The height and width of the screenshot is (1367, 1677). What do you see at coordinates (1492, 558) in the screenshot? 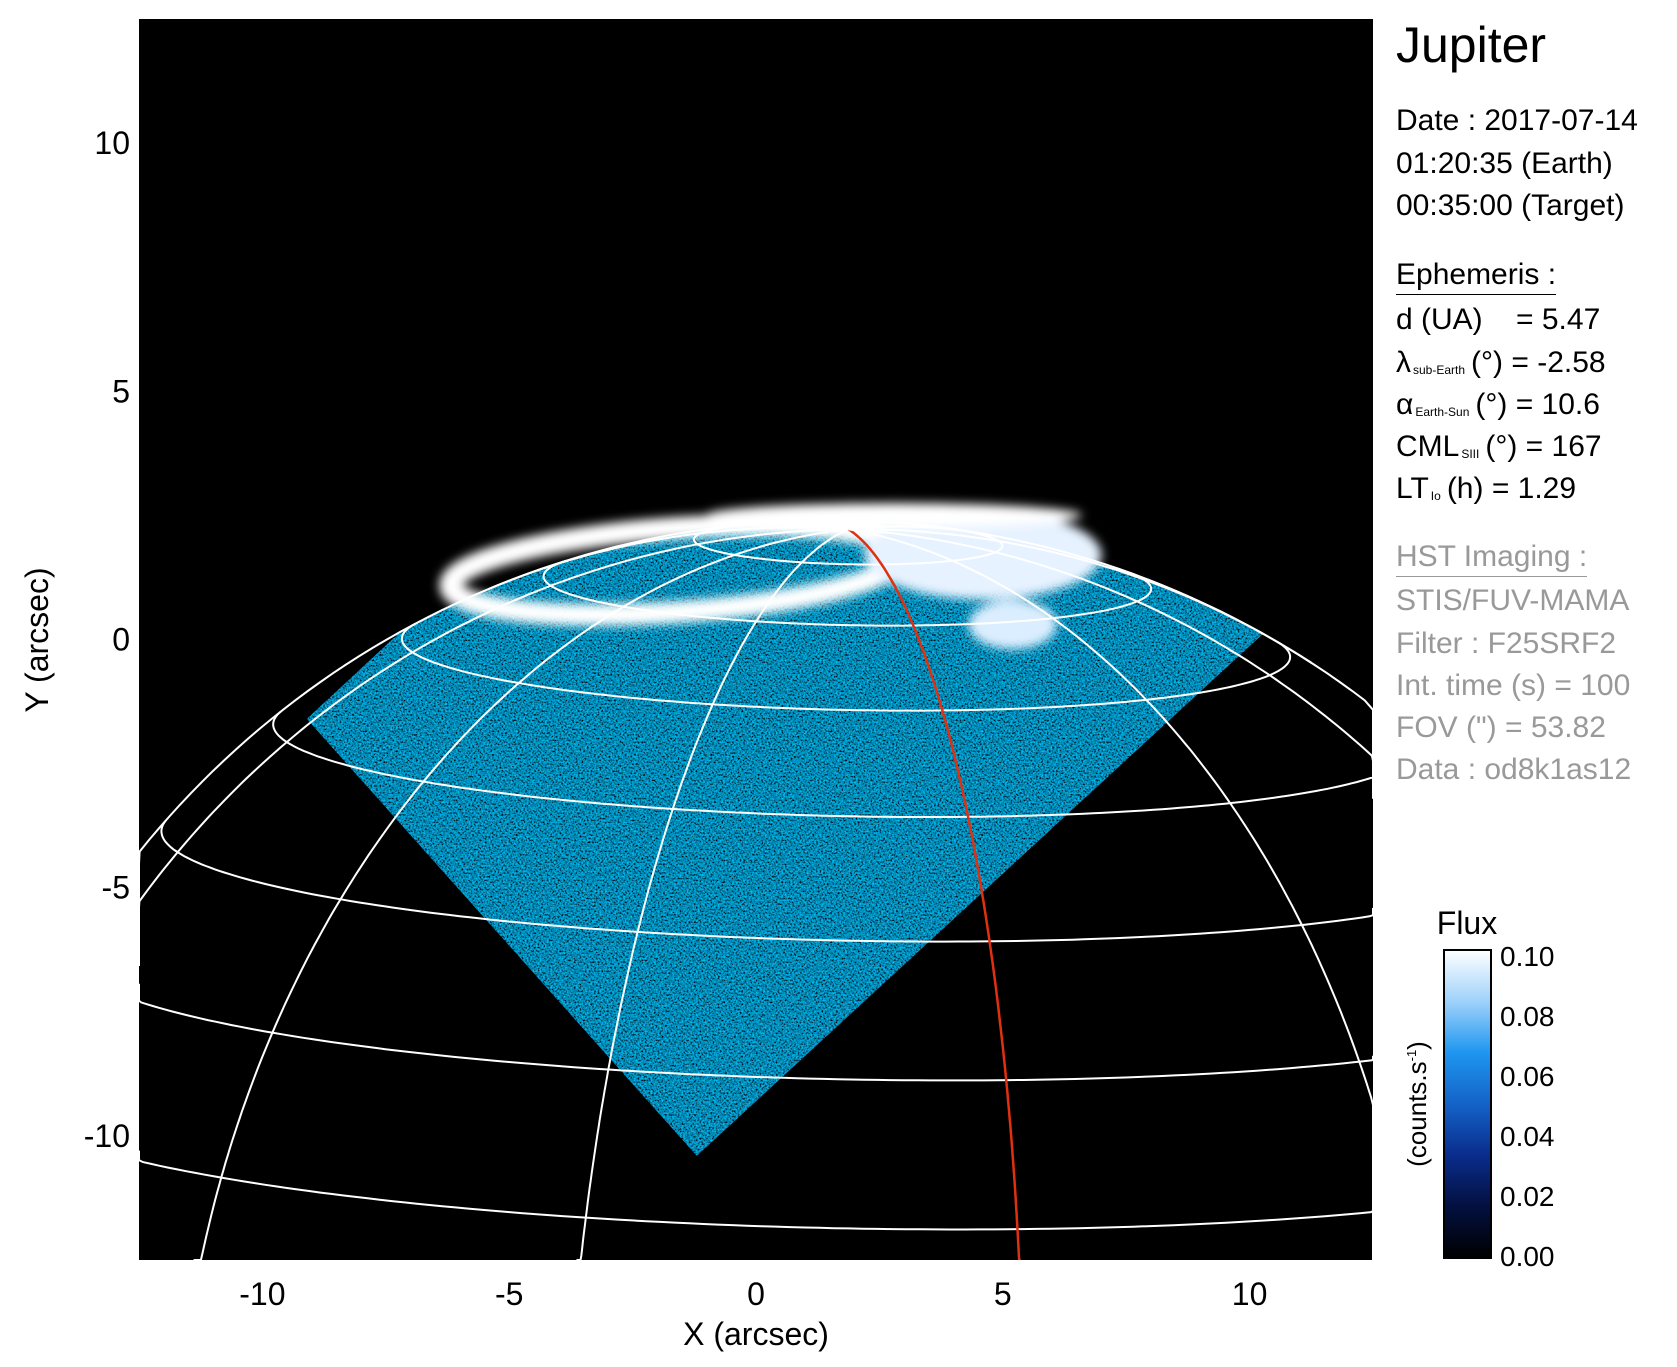
I see `hst-imaging-heading: HST Imaging :` at bounding box center [1492, 558].